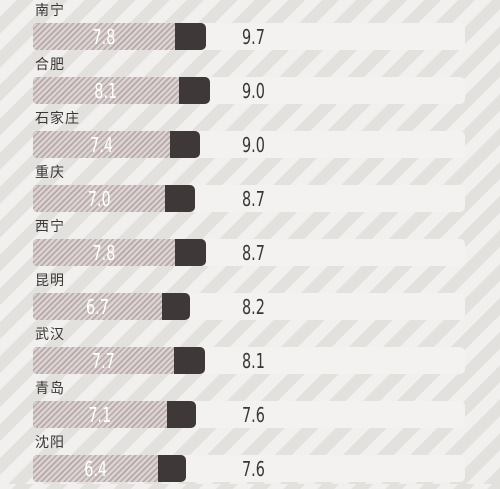  I want to click on chart-row: 沈阳 6.4 7.6, so click(250, 462).